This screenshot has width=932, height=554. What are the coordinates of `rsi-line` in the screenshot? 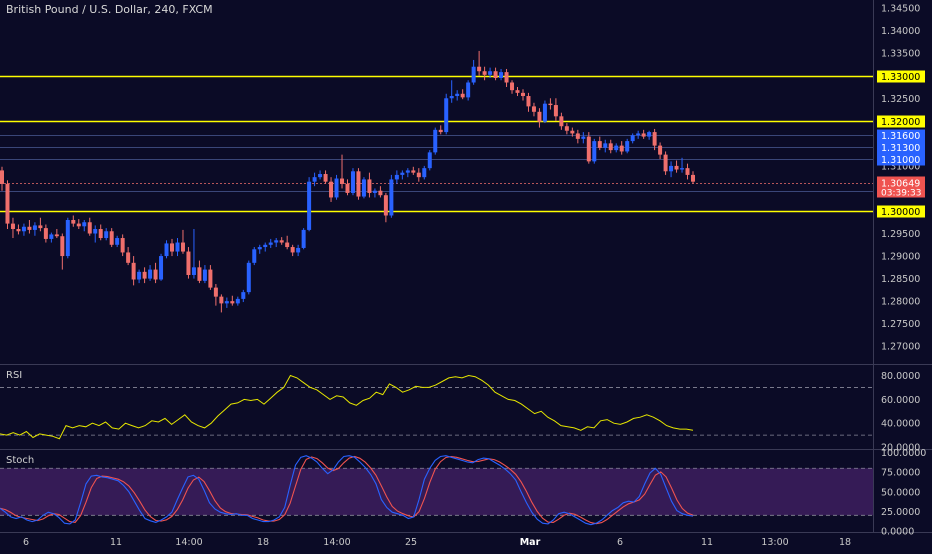 It's located at (347, 407).